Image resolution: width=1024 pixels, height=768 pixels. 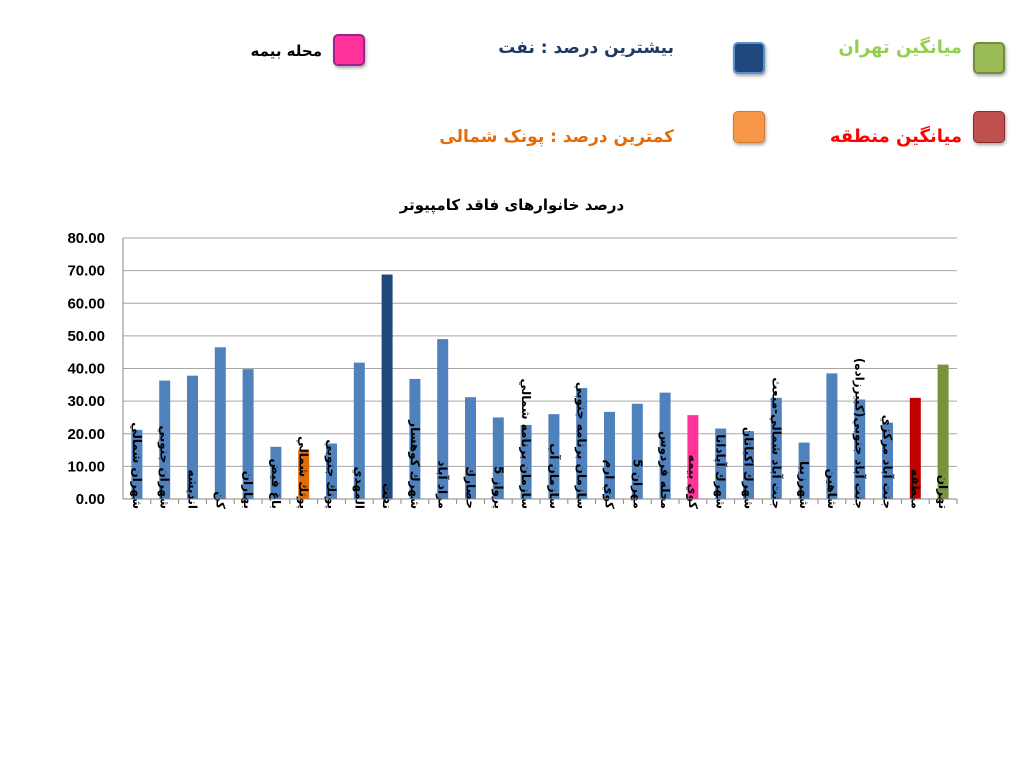 What do you see at coordinates (554, 476) in the screenshot?
I see `x-tick-label: سازمان آب` at bounding box center [554, 476].